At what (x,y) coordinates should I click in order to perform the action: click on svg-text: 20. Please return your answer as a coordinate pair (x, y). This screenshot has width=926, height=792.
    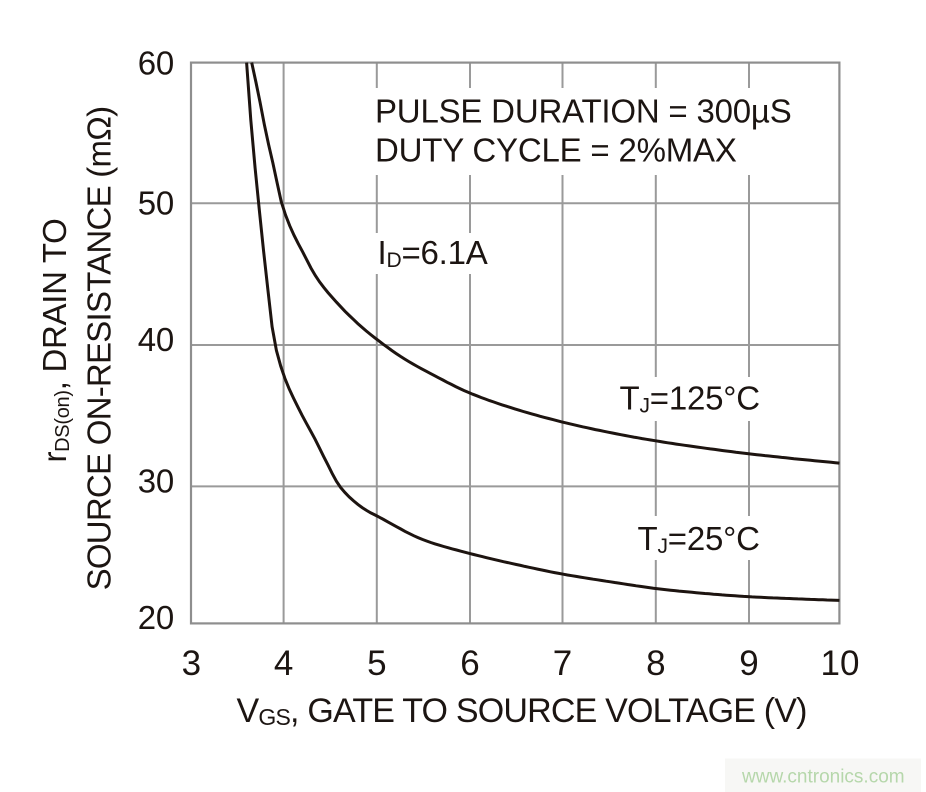
    Looking at the image, I should click on (156, 617).